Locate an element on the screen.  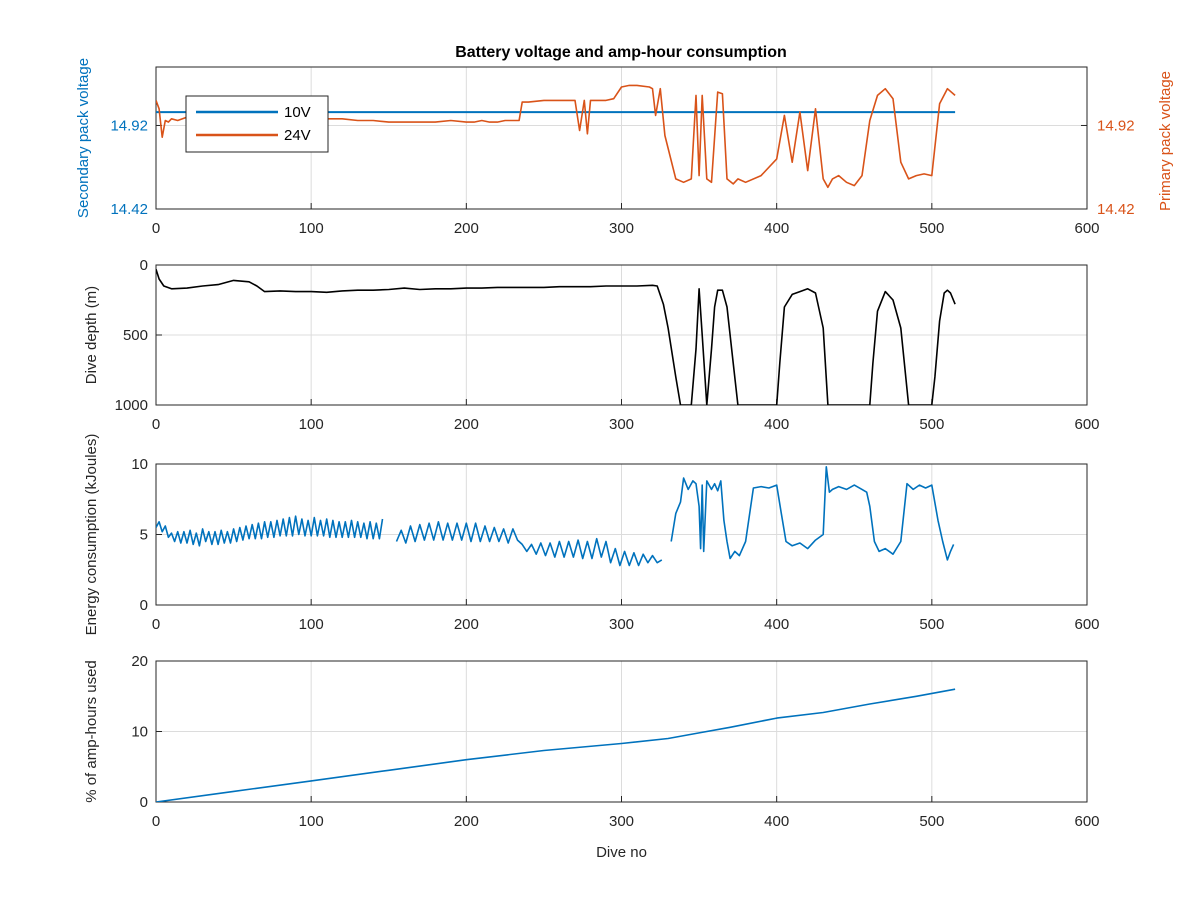
y-right-tick-label: 14.42 is located at coordinates (1116, 209).